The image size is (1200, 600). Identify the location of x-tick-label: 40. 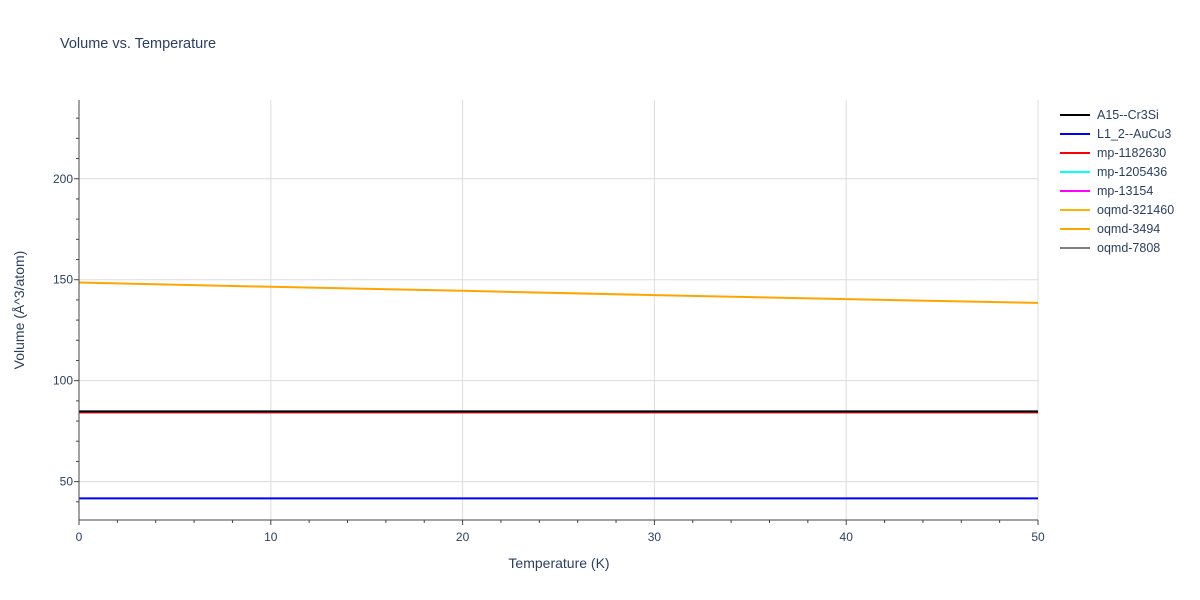
(847, 537).